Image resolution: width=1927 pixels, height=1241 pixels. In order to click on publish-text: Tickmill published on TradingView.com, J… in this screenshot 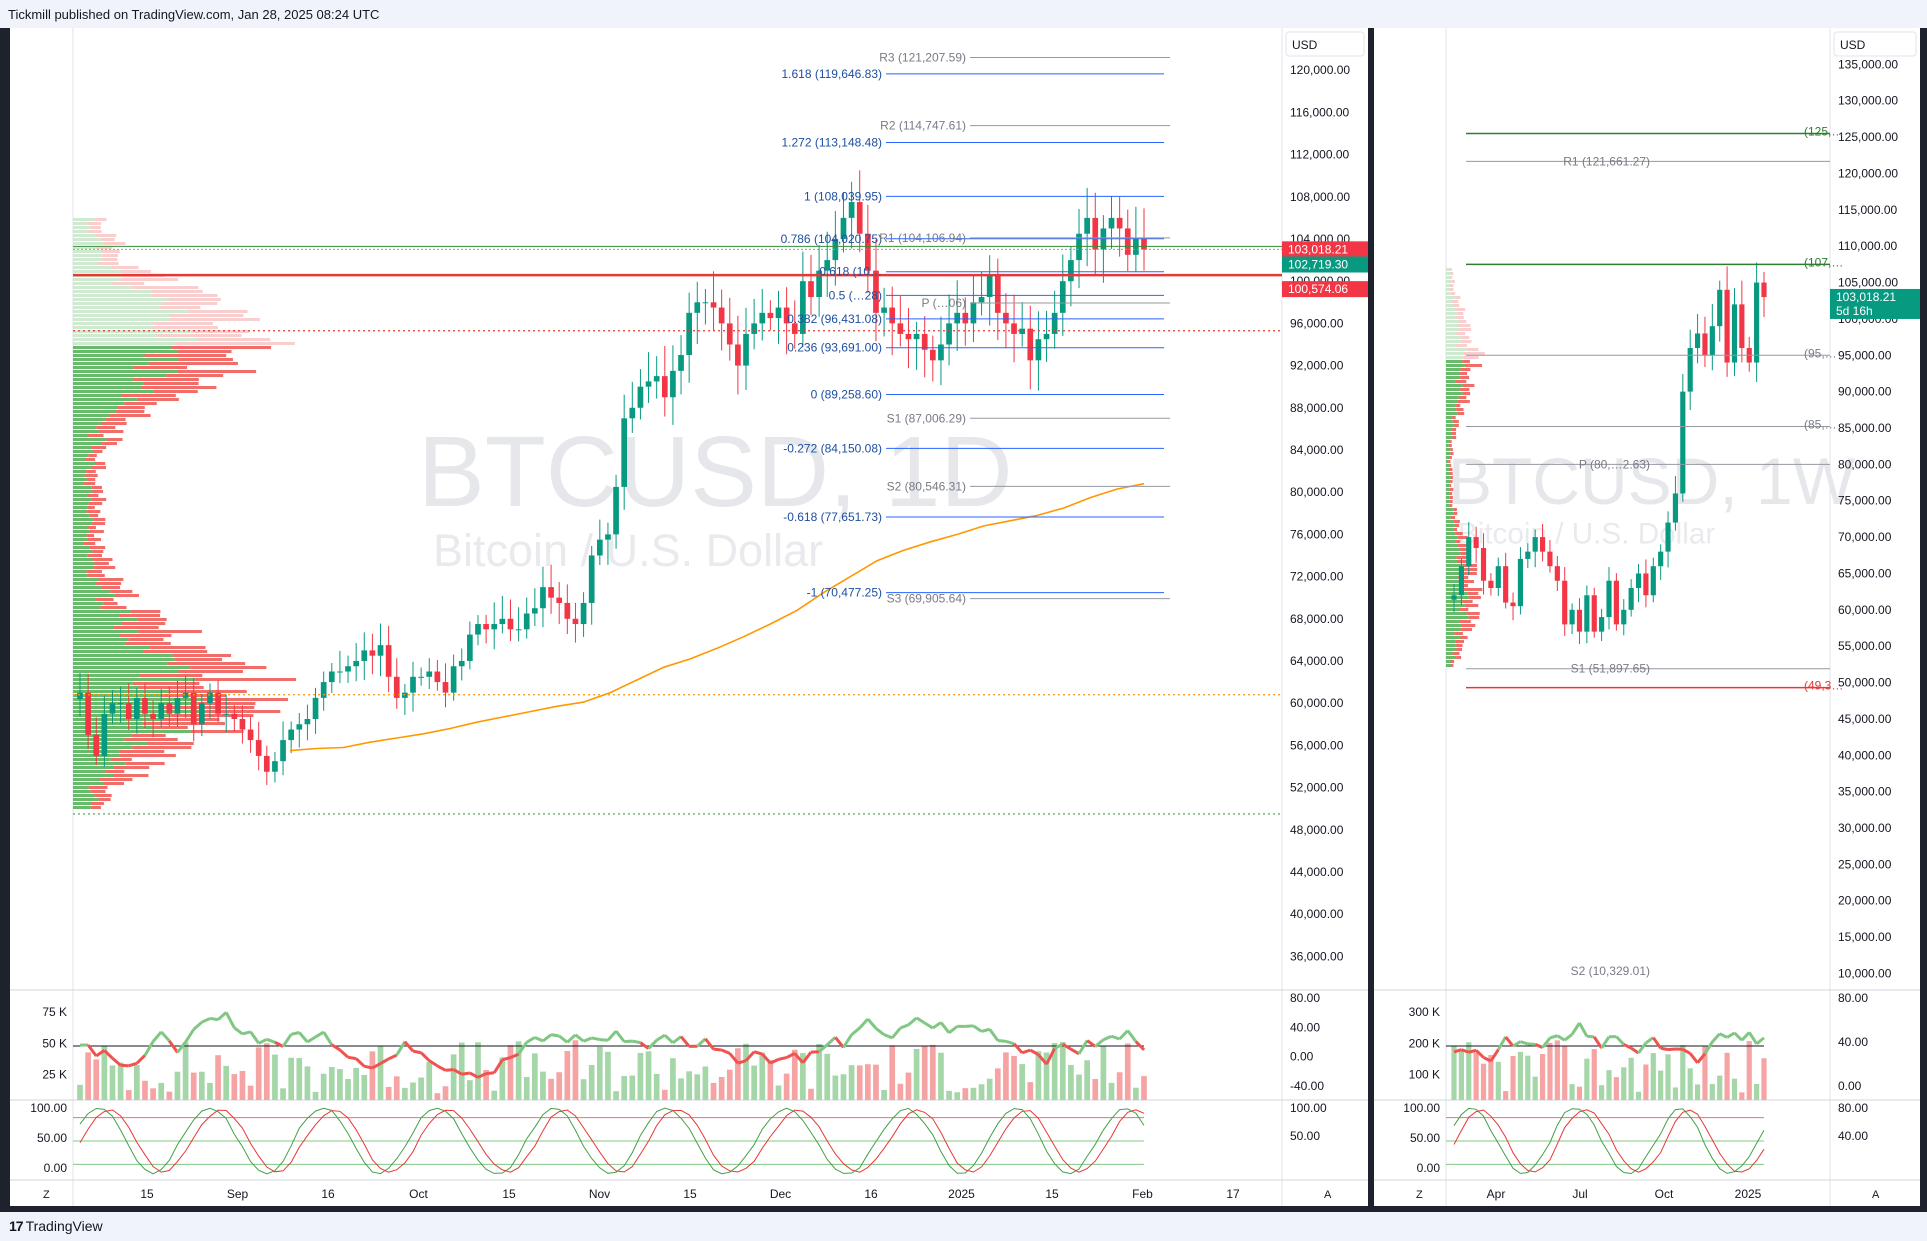, I will do `click(194, 14)`.